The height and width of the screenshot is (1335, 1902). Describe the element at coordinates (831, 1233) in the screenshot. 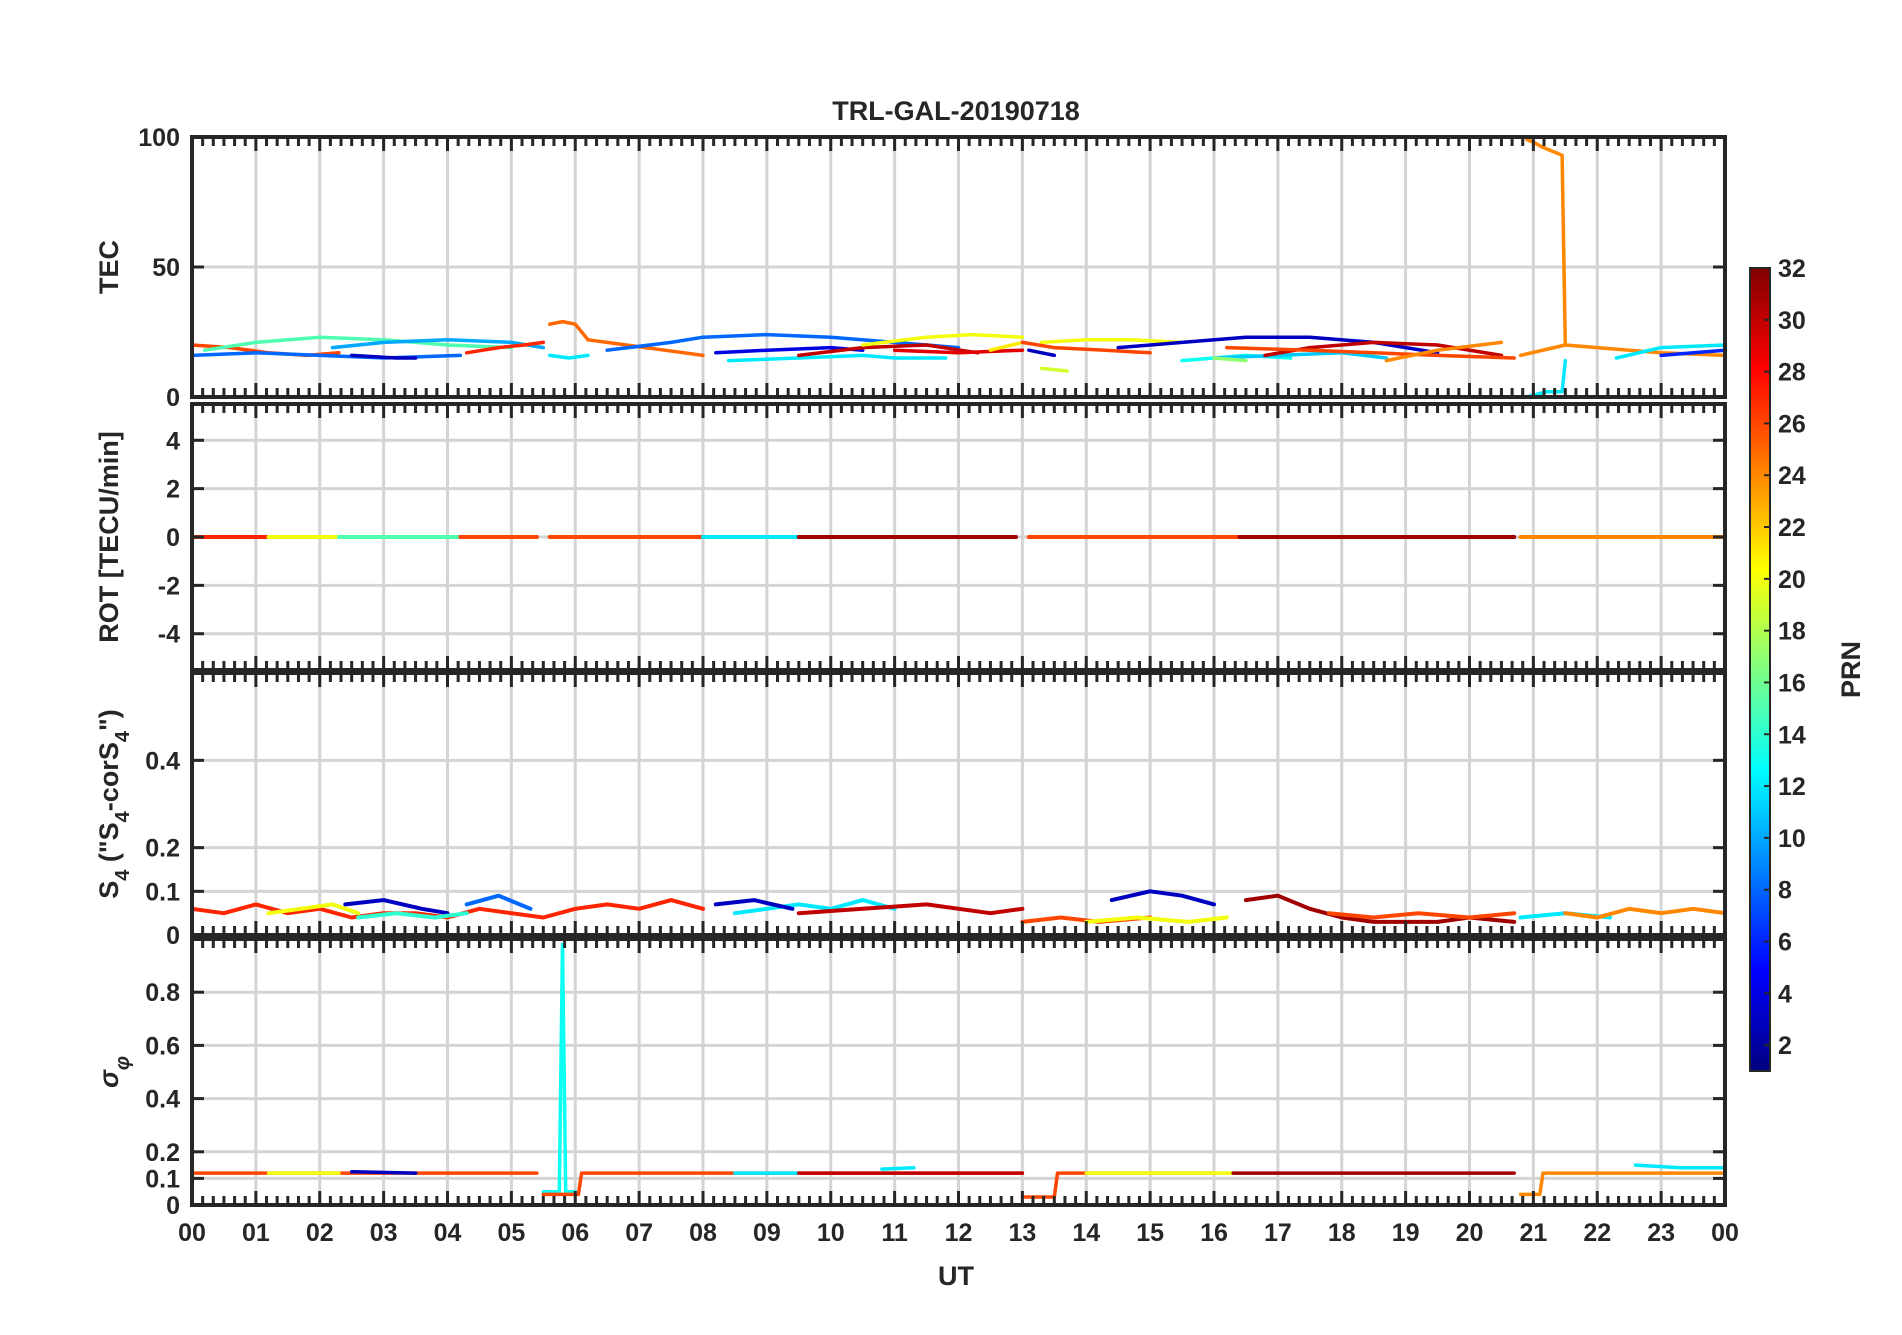

I see `x-tick-label: 10` at that location.